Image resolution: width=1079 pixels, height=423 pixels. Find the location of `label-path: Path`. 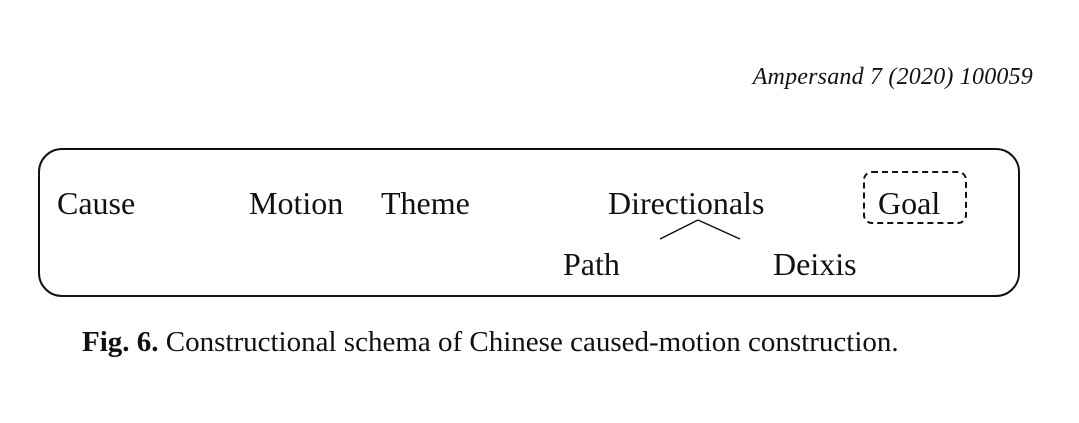

label-path: Path is located at coordinates (591, 264).